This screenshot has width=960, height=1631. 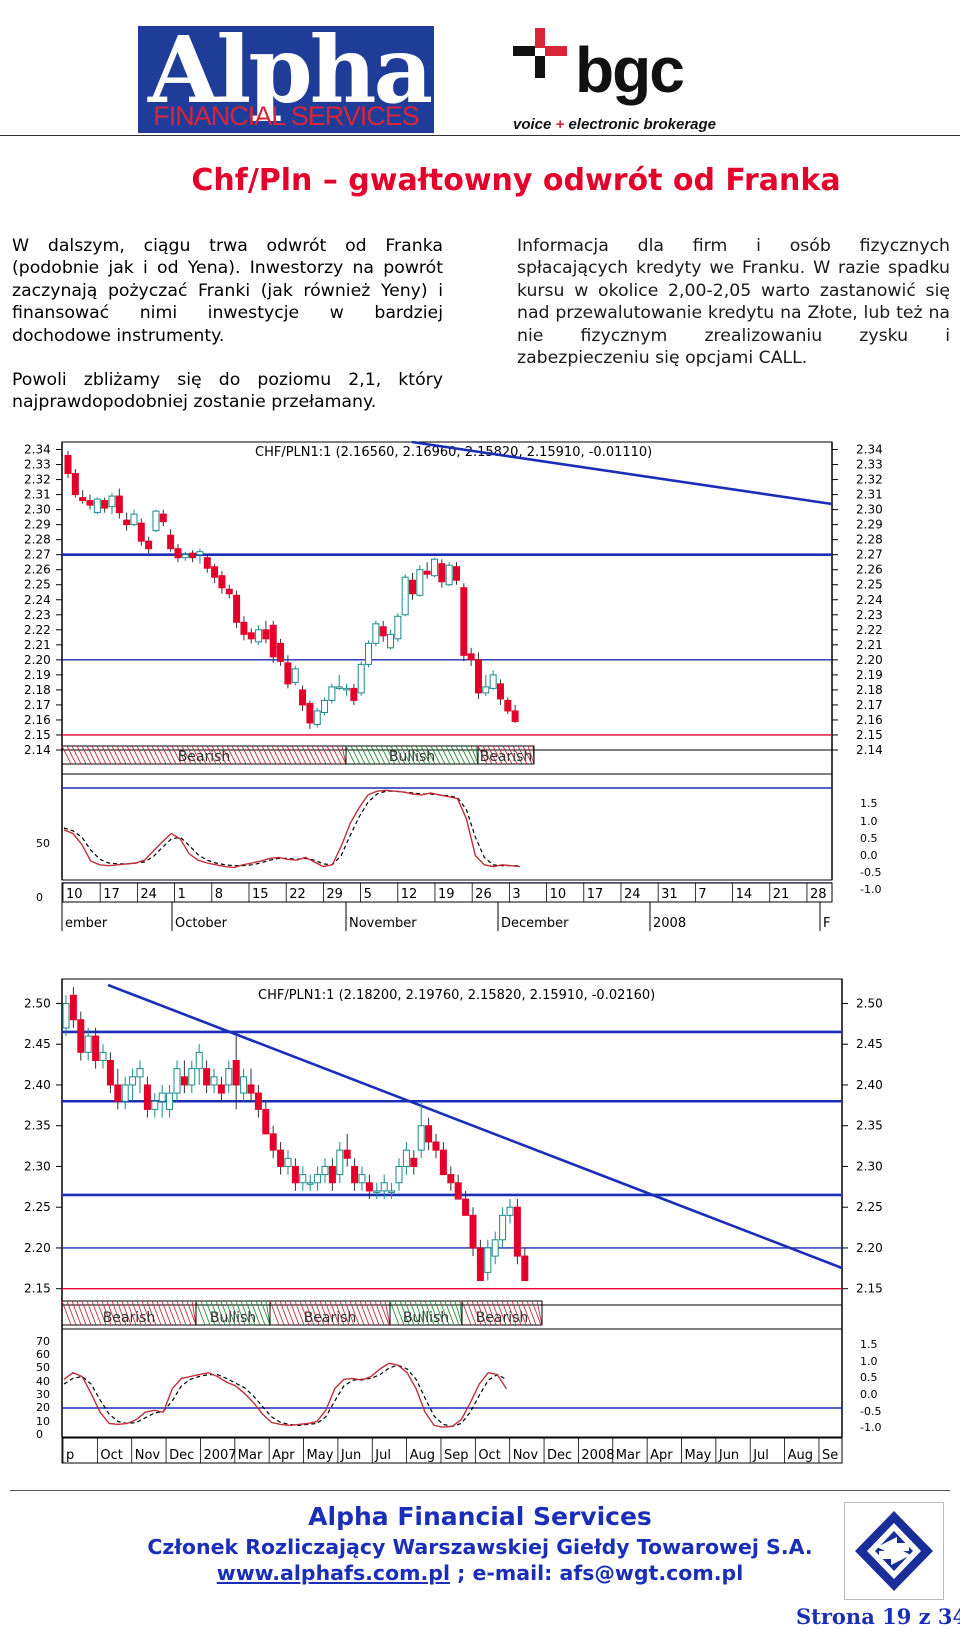 What do you see at coordinates (43, 1407) in the screenshot?
I see `oscillator-tick-left: 20` at bounding box center [43, 1407].